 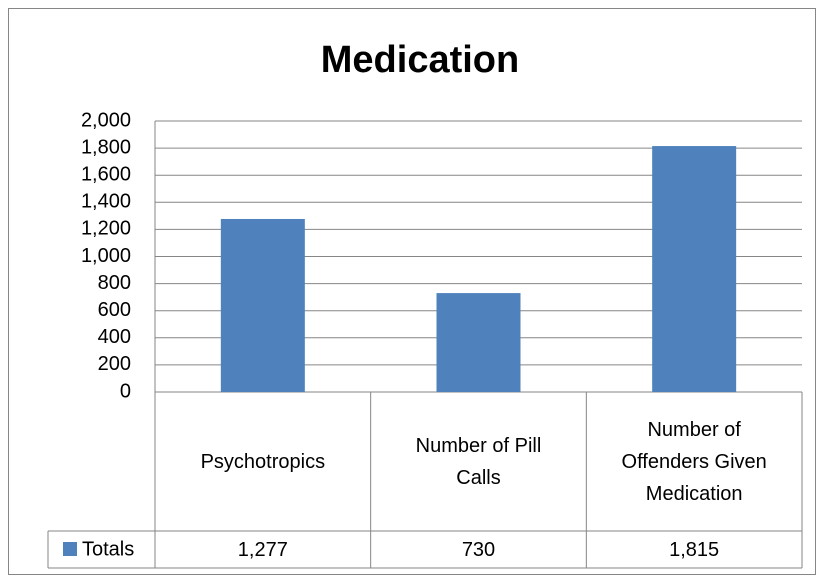 I want to click on category-label: Number of Pill Calls, so click(x=478, y=461).